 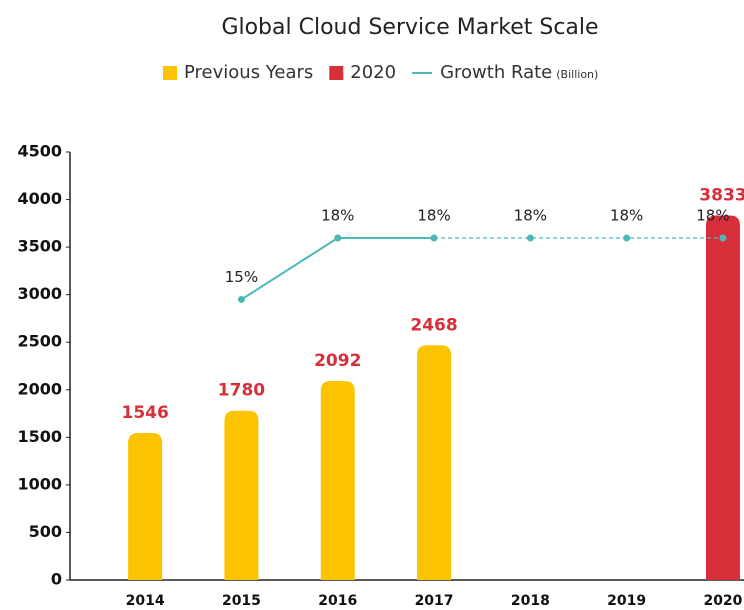 I want to click on y-tick-label: 2500, so click(x=39, y=341).